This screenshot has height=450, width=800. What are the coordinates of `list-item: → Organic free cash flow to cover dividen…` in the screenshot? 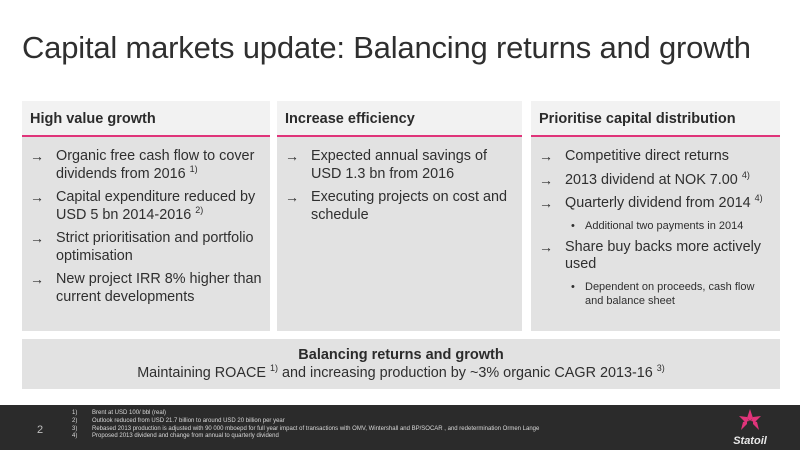 It's located at (142, 165).